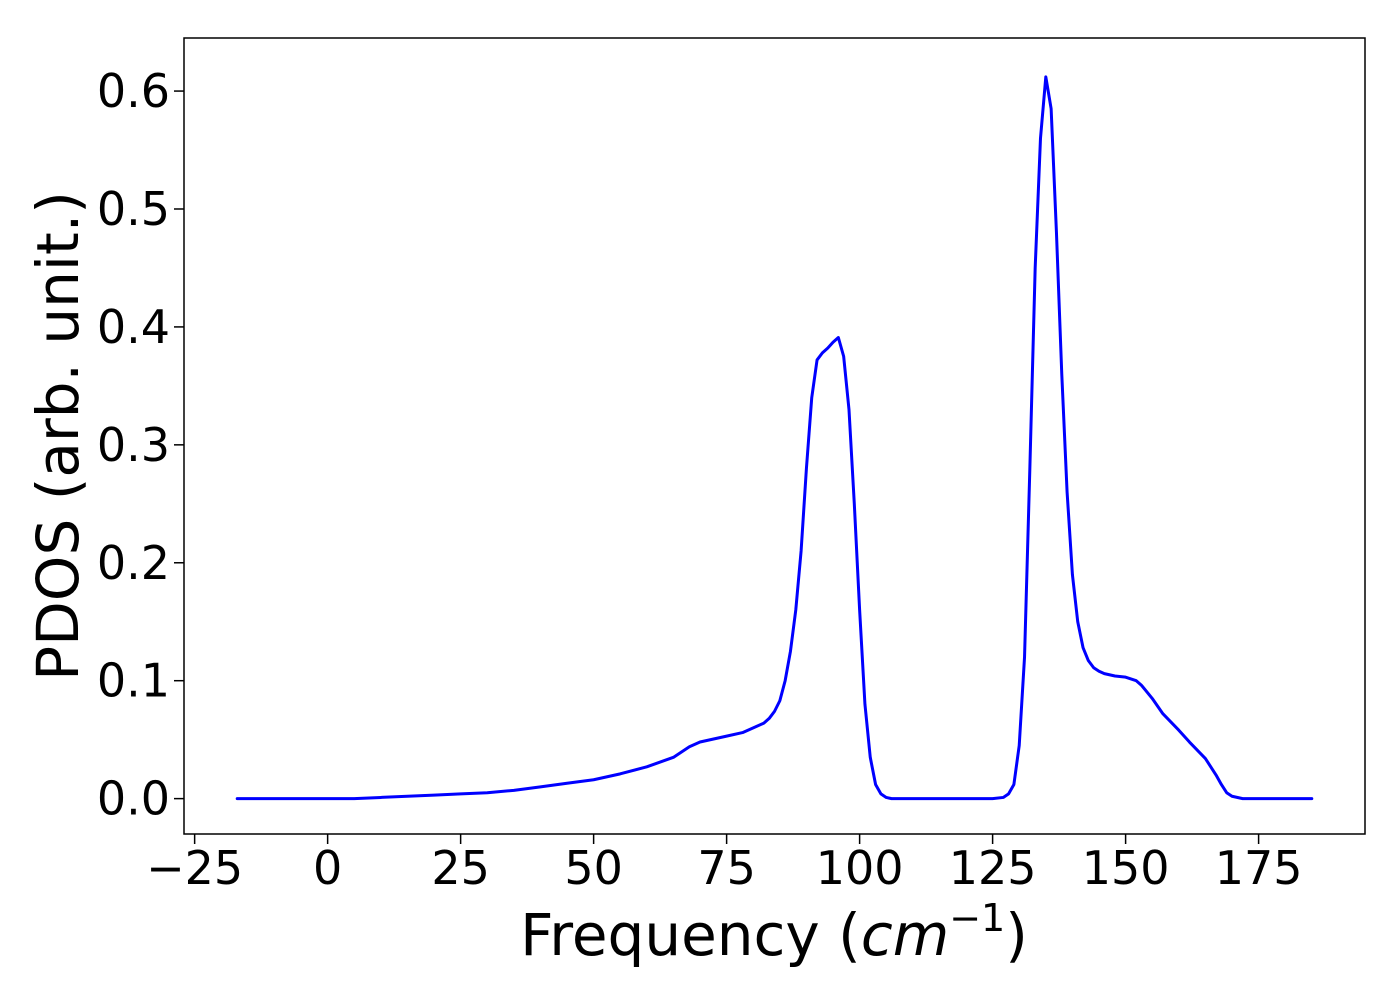 This screenshot has height=1000, width=1400. What do you see at coordinates (690, 935) in the screenshot?
I see `x-axis-label-prefix: Frequency (` at bounding box center [690, 935].